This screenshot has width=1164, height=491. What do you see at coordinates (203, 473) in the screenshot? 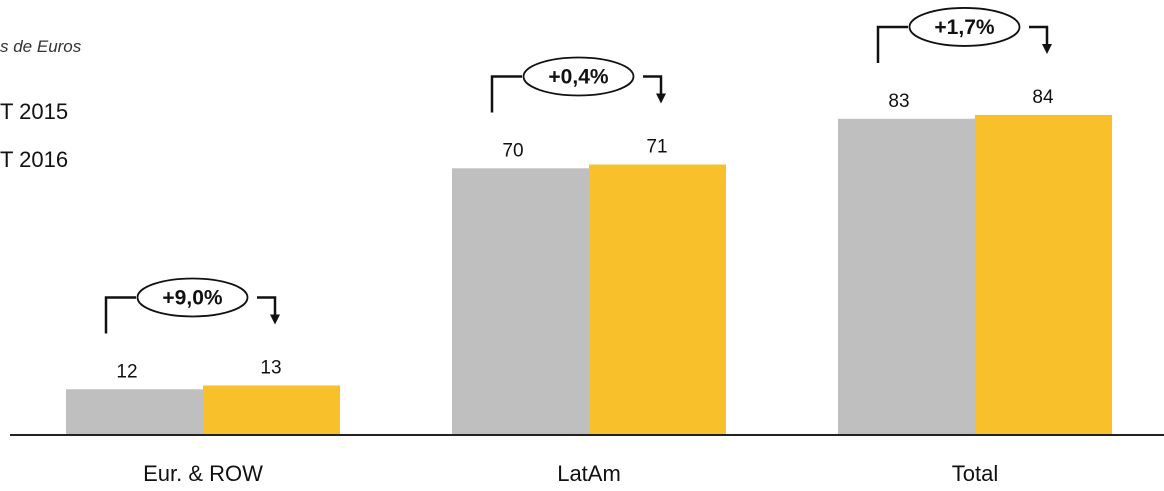
I see `category-label-0: Eur. & ROW` at bounding box center [203, 473].